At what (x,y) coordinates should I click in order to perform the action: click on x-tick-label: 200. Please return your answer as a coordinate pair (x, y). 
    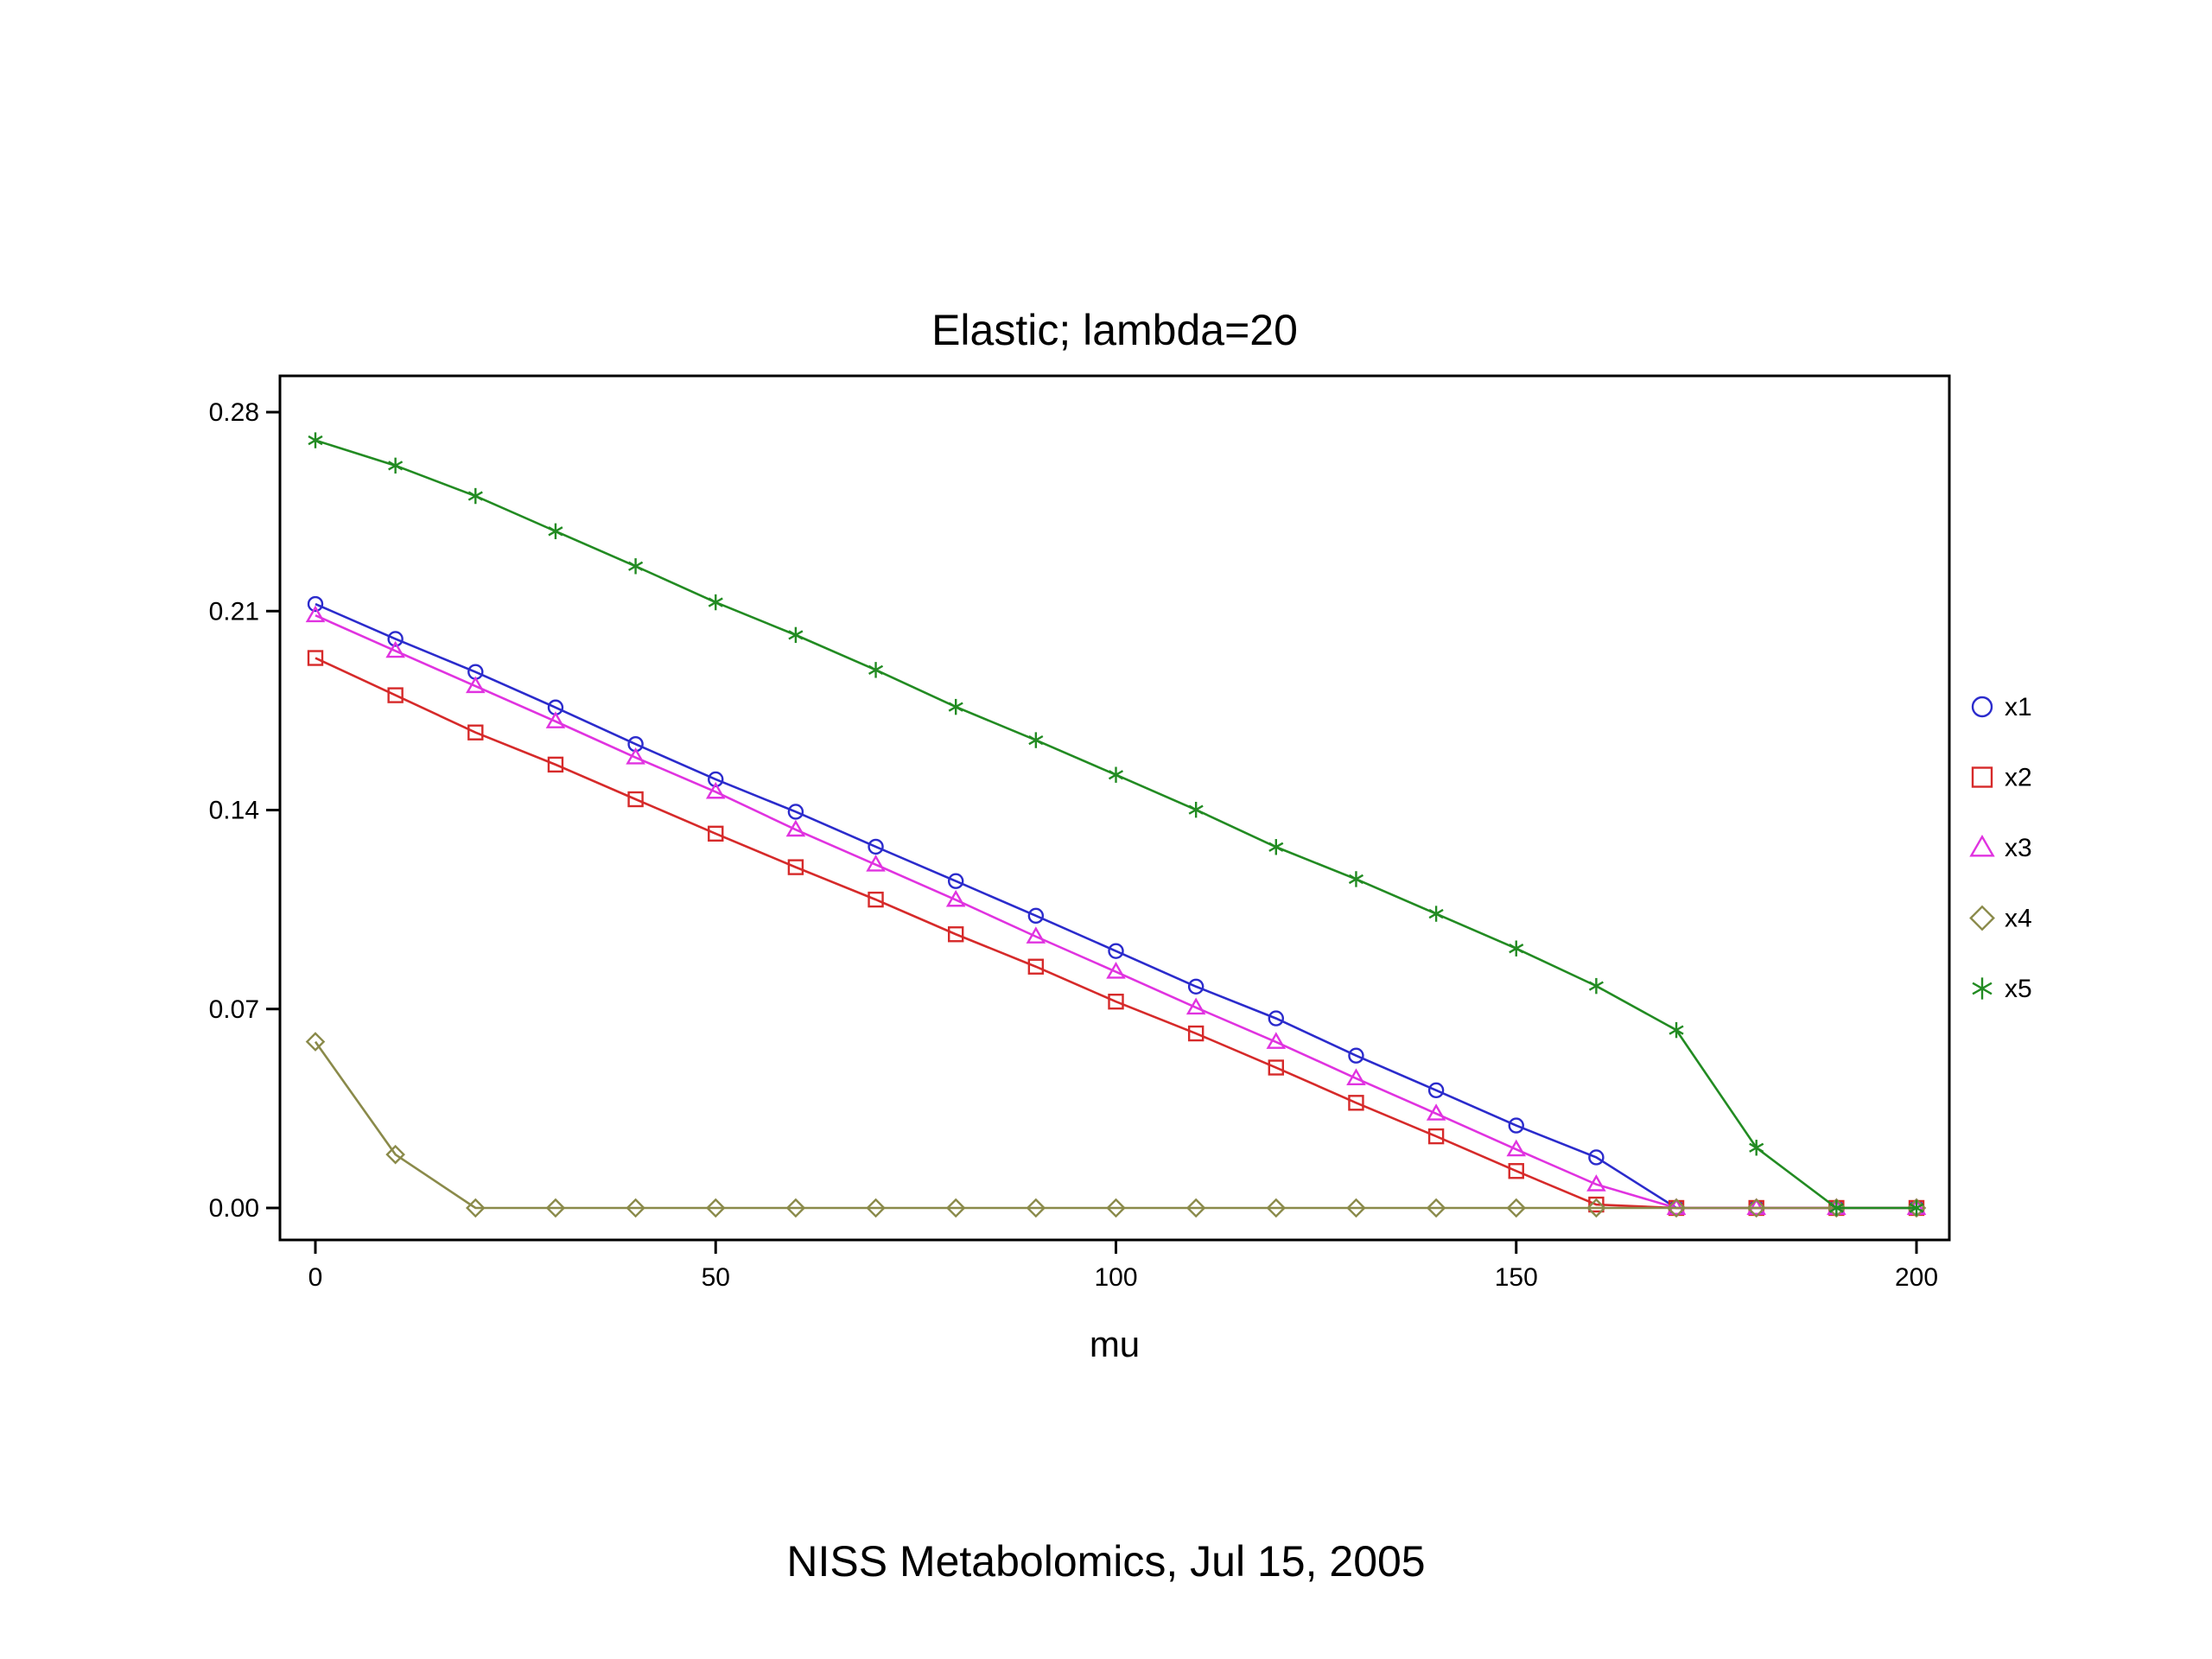
    Looking at the image, I should click on (1916, 1277).